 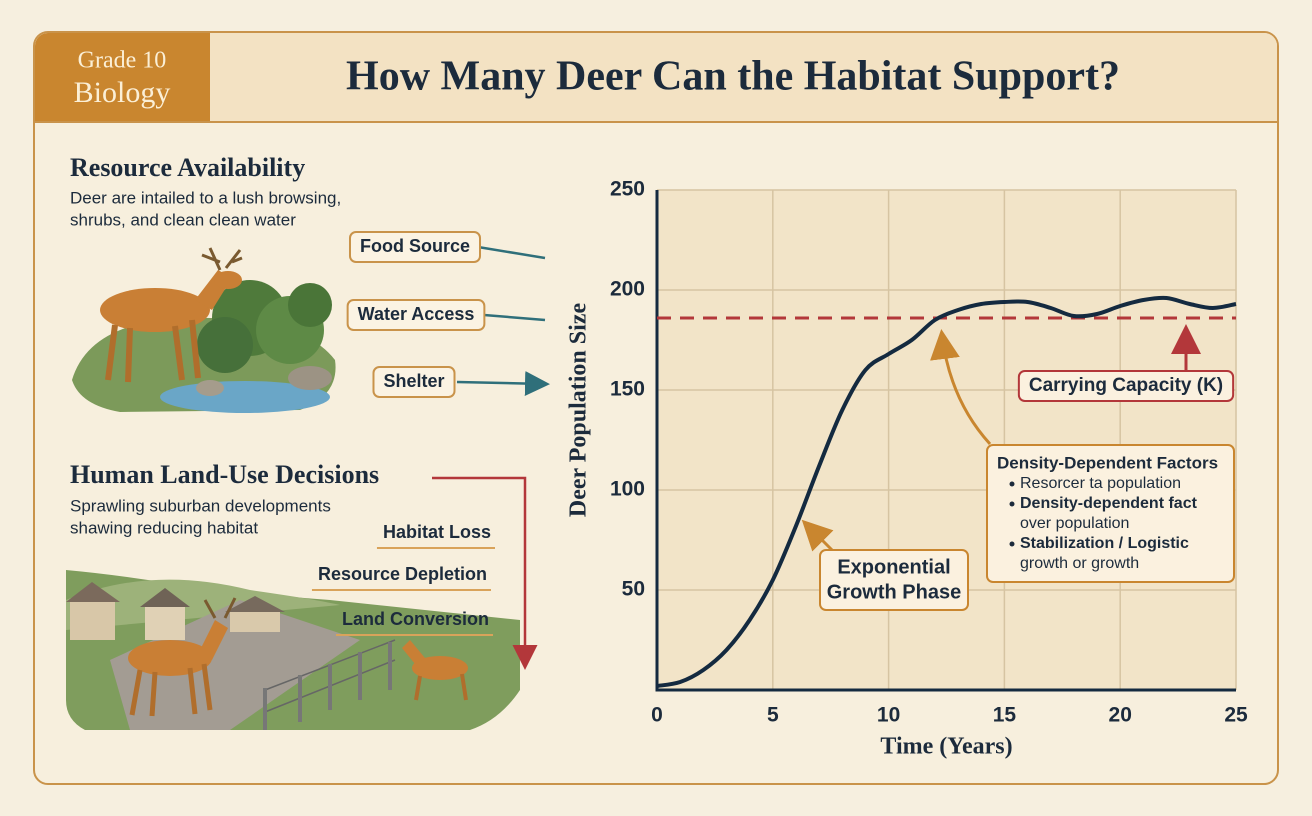 I want to click on badge-line: Grade 10, so click(x=122, y=61).